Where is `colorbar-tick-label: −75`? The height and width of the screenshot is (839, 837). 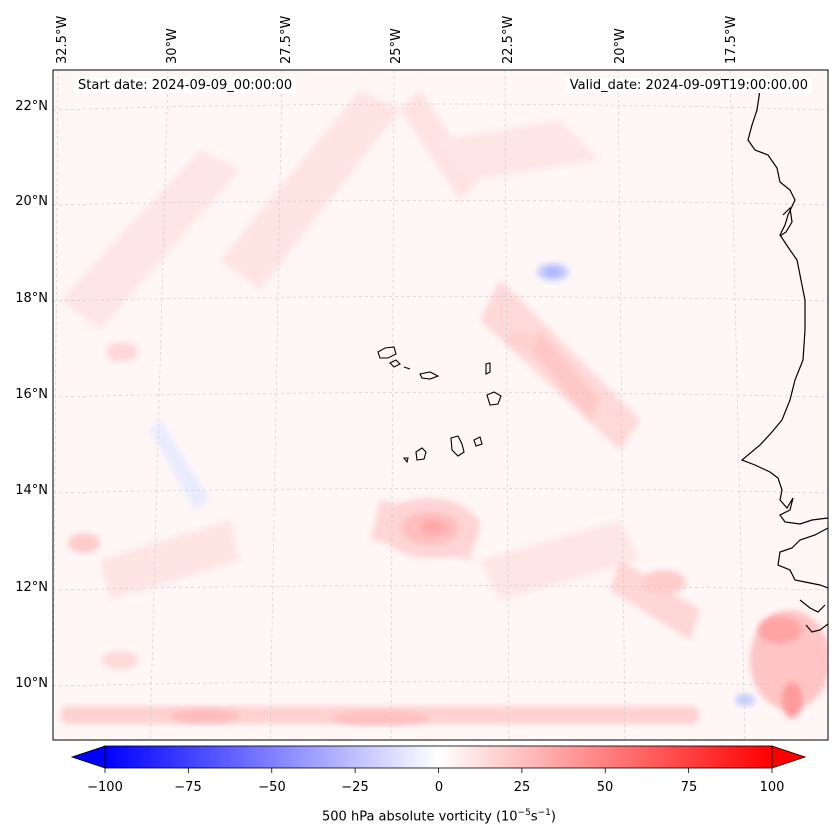 colorbar-tick-label: −75 is located at coordinates (188, 787).